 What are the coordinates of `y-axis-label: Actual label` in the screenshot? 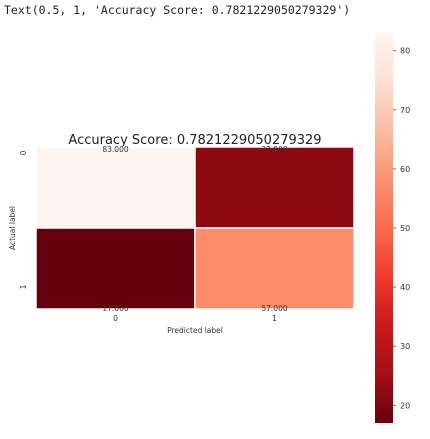 It's located at (12, 228).